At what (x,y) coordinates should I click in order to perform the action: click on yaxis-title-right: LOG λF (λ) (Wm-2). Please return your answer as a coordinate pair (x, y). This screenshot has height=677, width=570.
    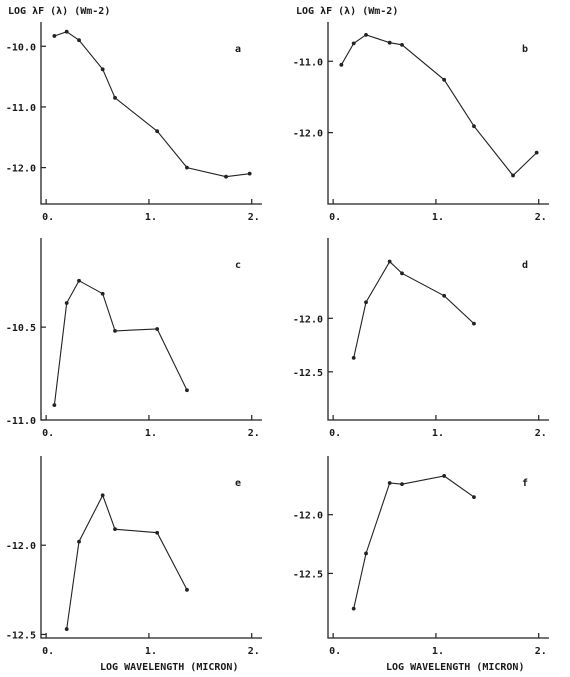
    Looking at the image, I should click on (347, 11).